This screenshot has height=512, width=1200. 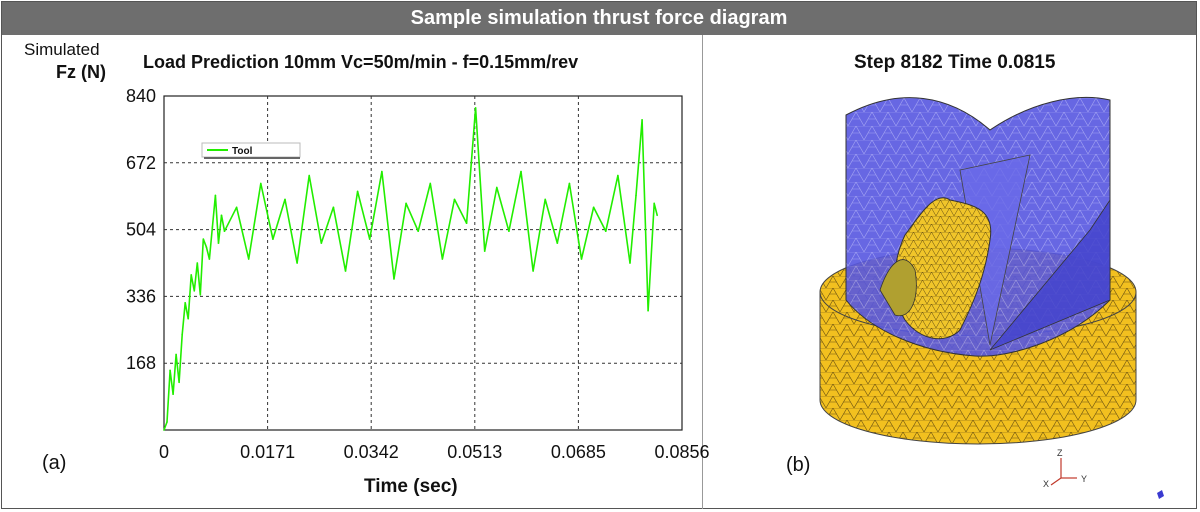 What do you see at coordinates (798, 465) in the screenshot?
I see `panel-label-b: (b)` at bounding box center [798, 465].